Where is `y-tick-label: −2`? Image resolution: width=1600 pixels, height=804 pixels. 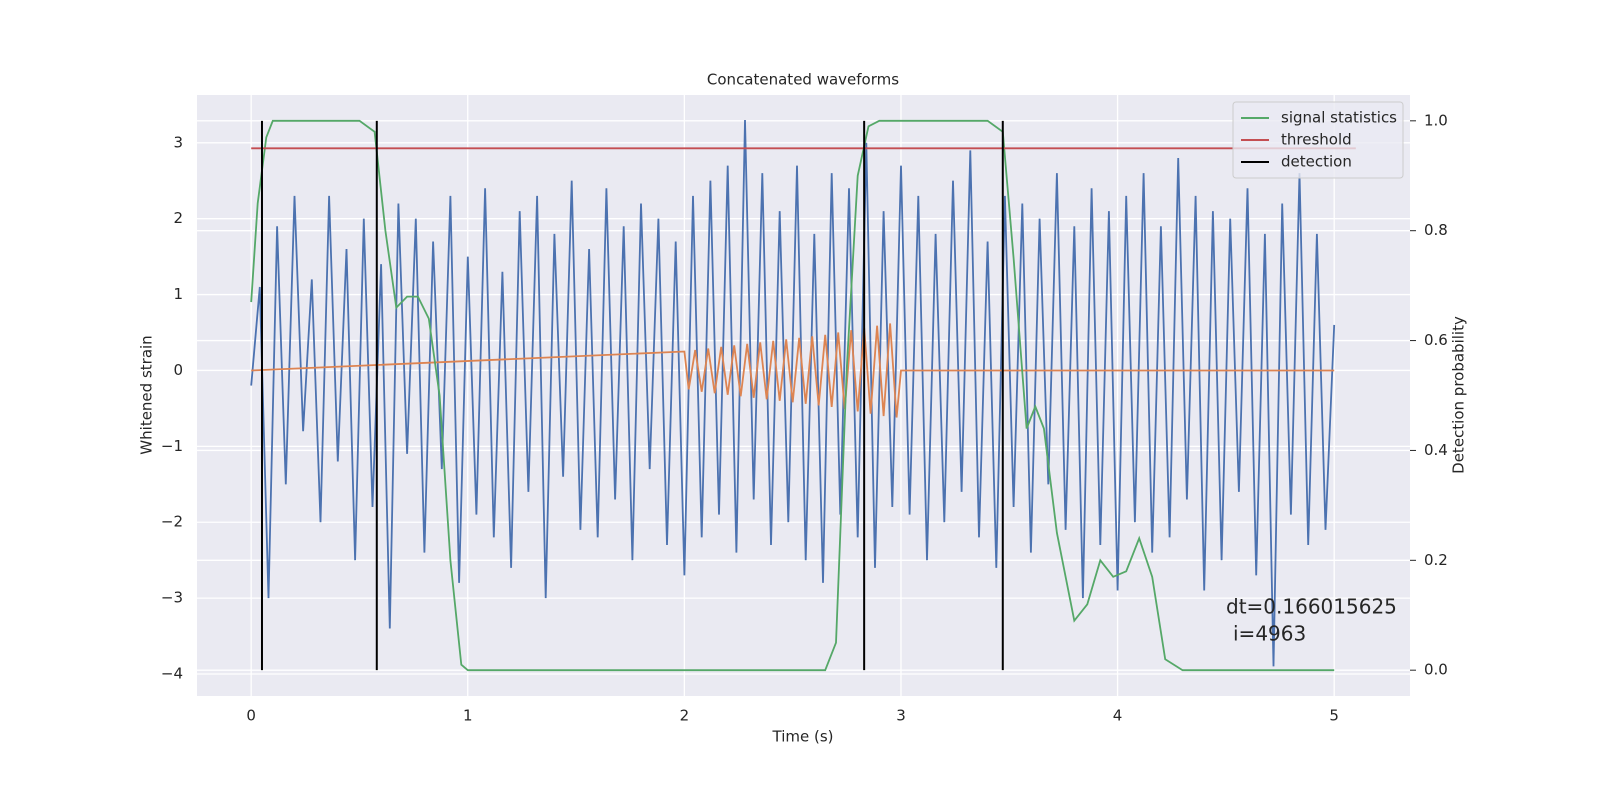 y-tick-label: −2 is located at coordinates (172, 522).